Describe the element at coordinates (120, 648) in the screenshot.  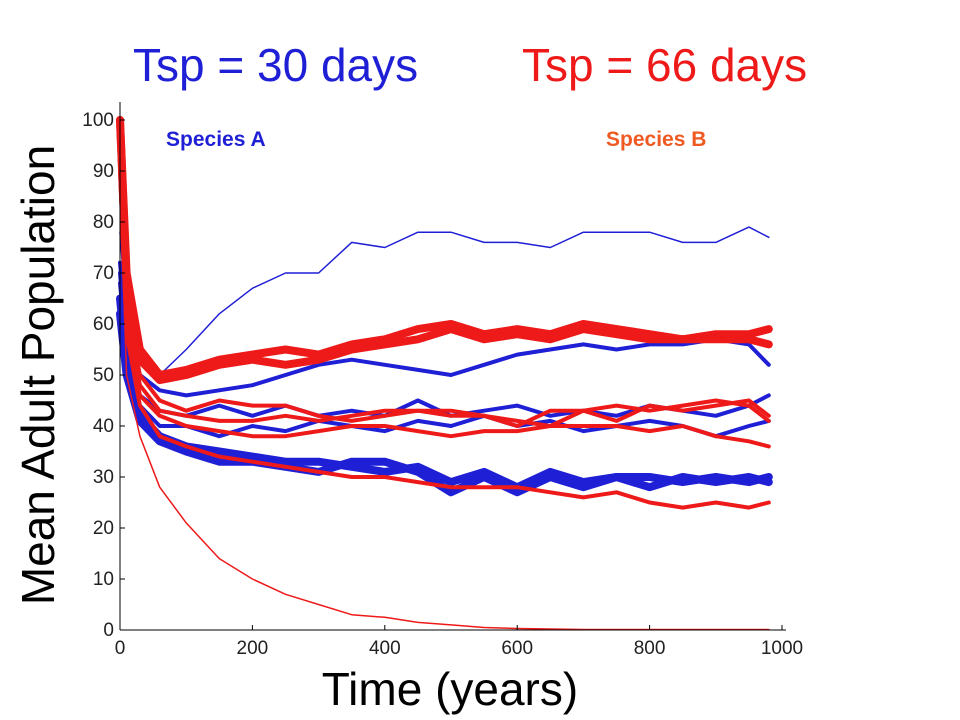
I see `x-tick-label: 0` at that location.